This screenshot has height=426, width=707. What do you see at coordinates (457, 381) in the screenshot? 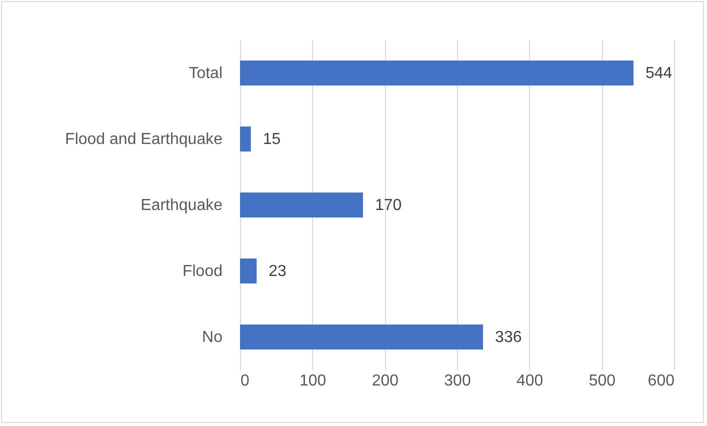
I see `x-tick-label: 300` at bounding box center [457, 381].